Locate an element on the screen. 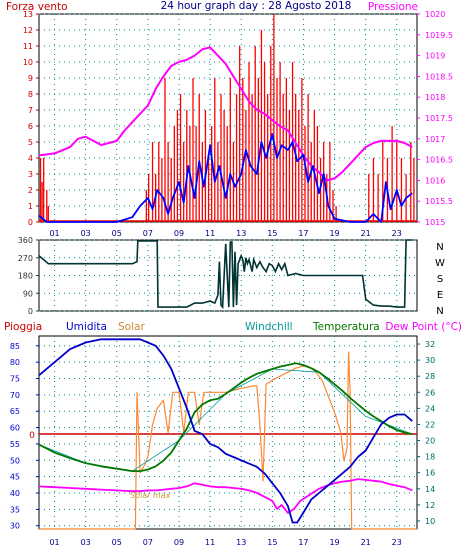 The image size is (466, 555). right-tick-label: 20 is located at coordinates (430, 441).